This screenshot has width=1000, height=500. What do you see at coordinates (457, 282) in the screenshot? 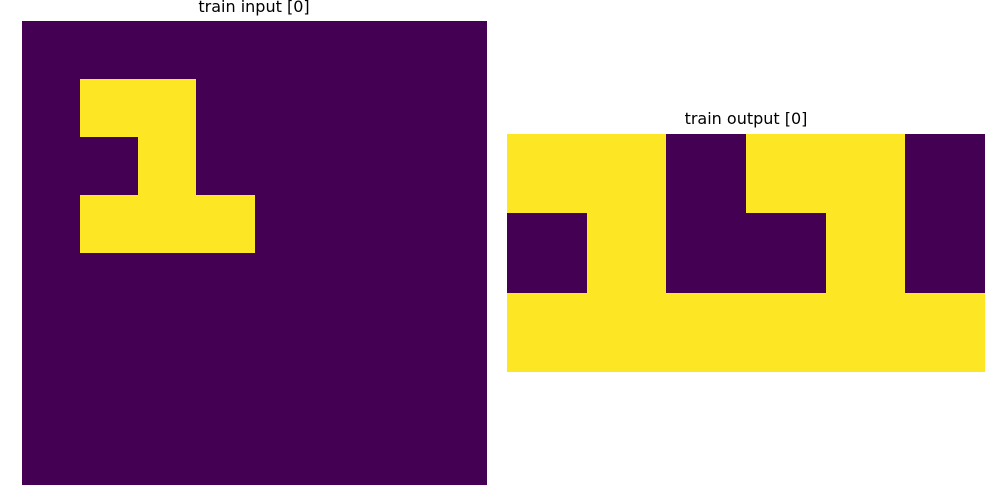
I see `input-cell-r4-c7` at bounding box center [457, 282].